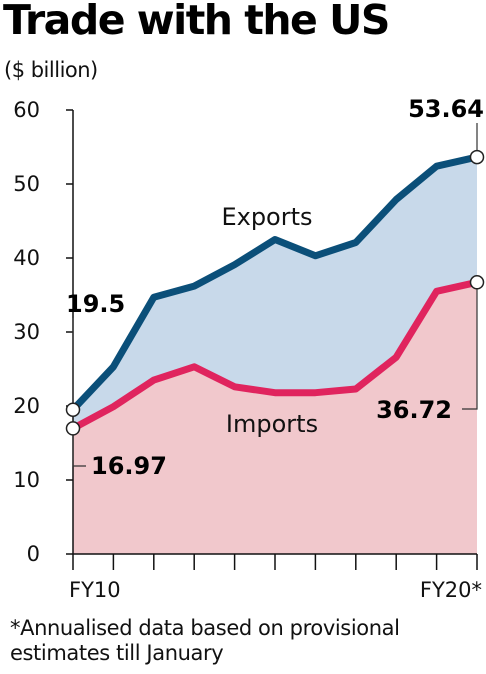 This screenshot has width=486, height=674. Describe the element at coordinates (129, 466) in the screenshot. I see `imports-start-value: 16.97` at that location.